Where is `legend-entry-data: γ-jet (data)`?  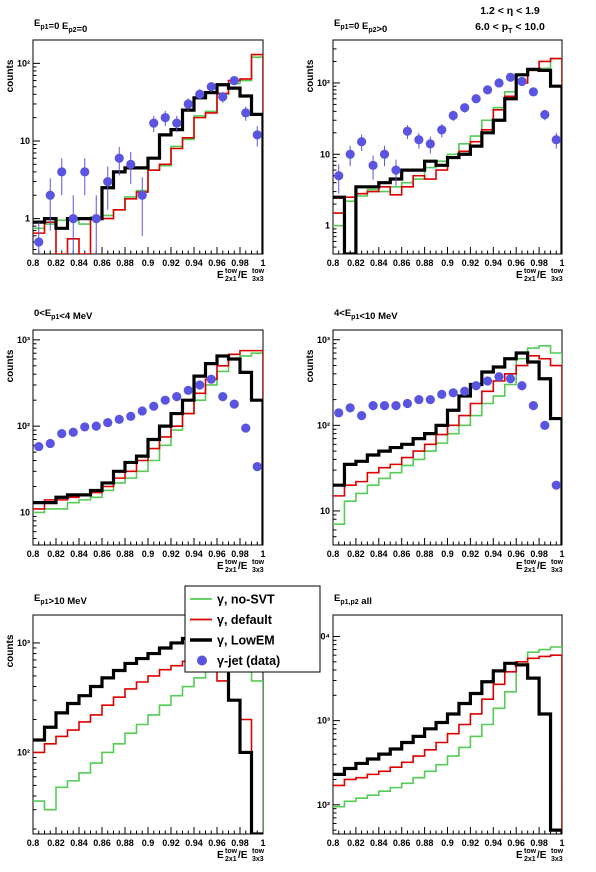
legend-entry-data: γ-jet (data) is located at coordinates (238, 661).